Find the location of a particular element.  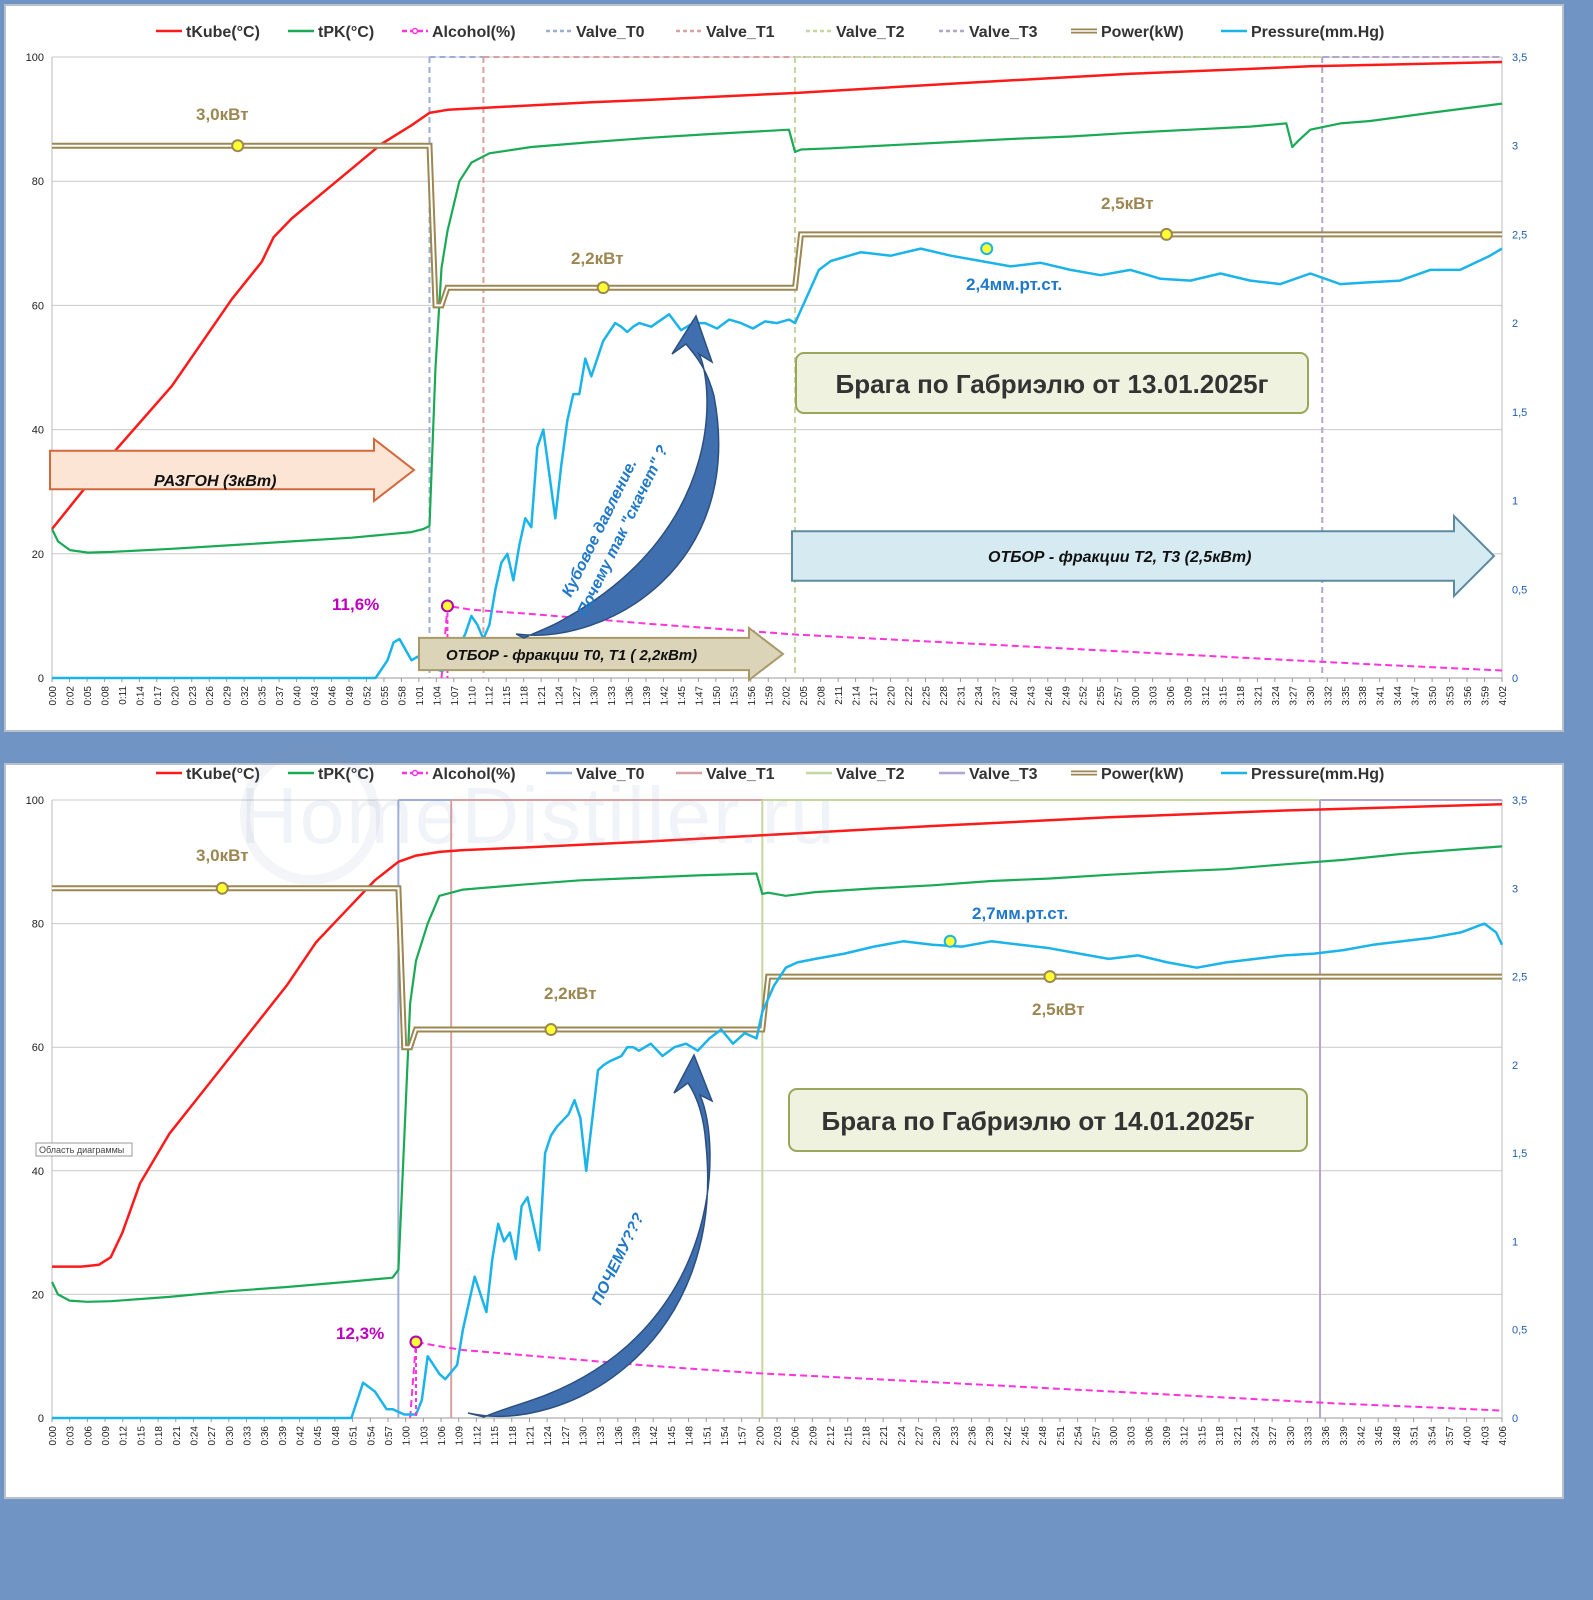

x-tick-label: 2:46 is located at coordinates (1049, 696).